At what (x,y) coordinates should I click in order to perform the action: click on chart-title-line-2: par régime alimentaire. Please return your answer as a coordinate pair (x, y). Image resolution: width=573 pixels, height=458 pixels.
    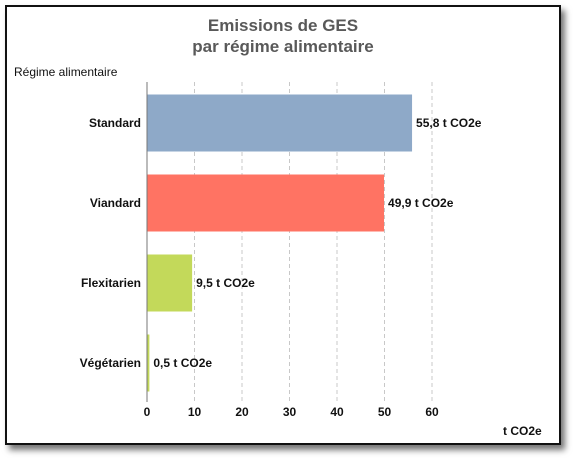
    Looking at the image, I should click on (283, 46).